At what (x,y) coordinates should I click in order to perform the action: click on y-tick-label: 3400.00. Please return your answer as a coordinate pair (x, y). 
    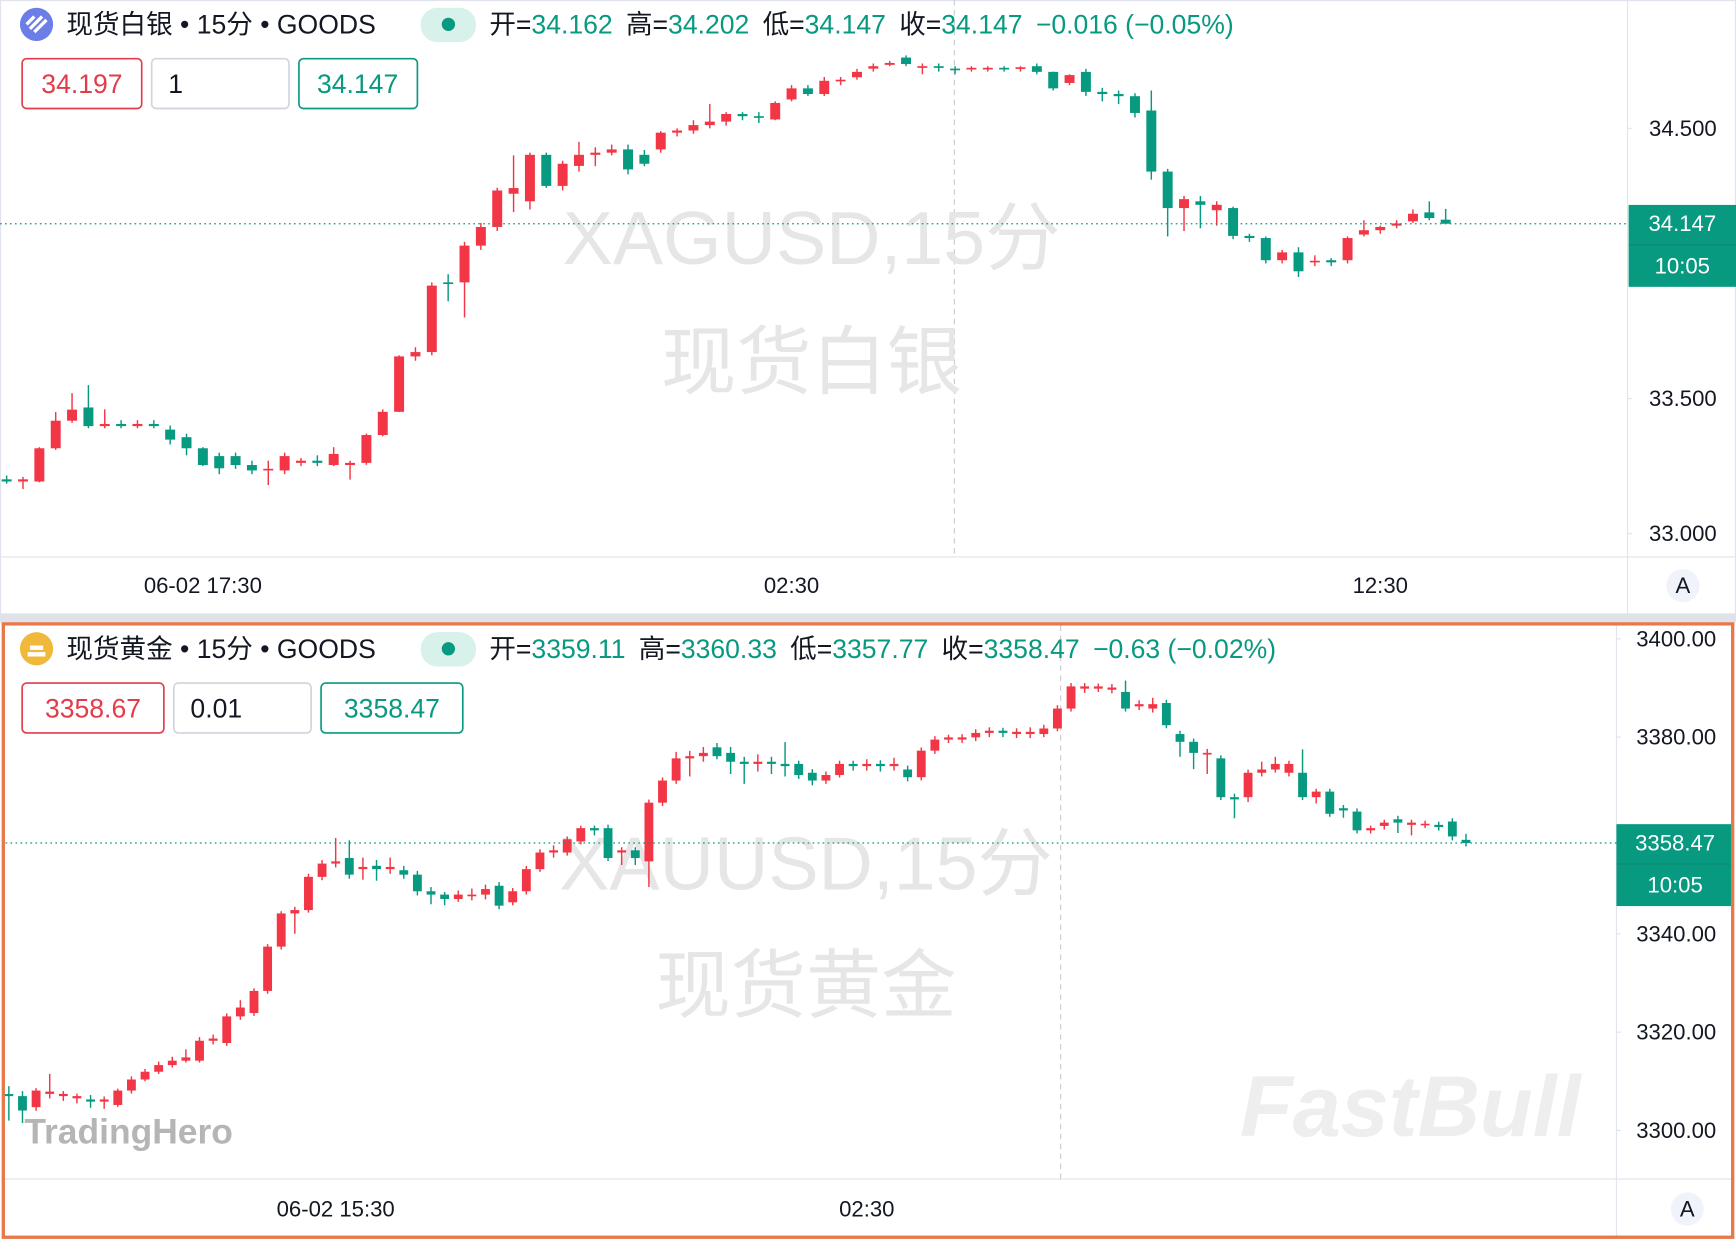
    Looking at the image, I should click on (1676, 638).